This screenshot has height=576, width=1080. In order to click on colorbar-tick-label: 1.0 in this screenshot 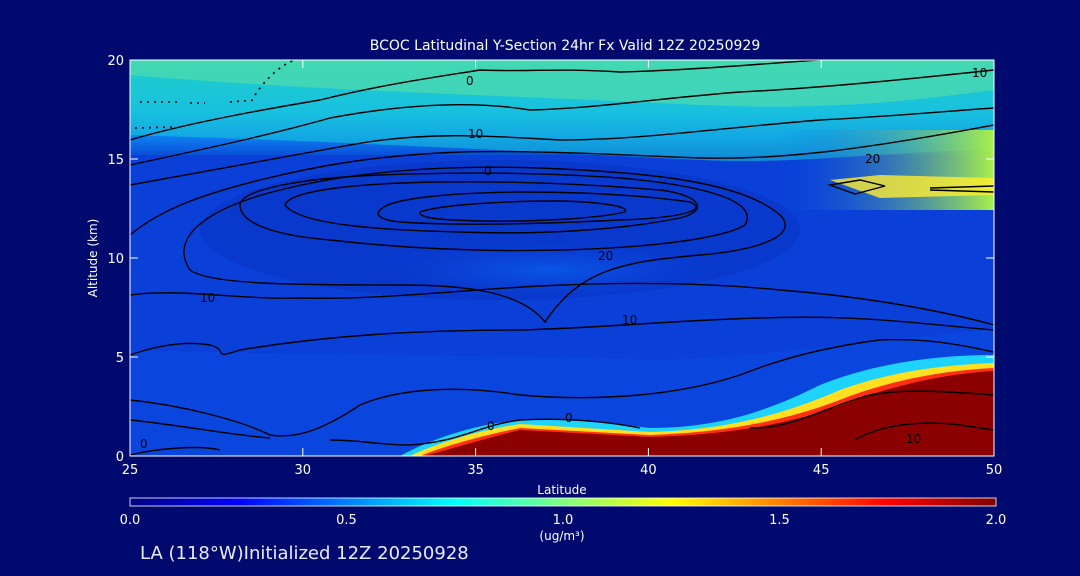, I will do `click(563, 520)`.